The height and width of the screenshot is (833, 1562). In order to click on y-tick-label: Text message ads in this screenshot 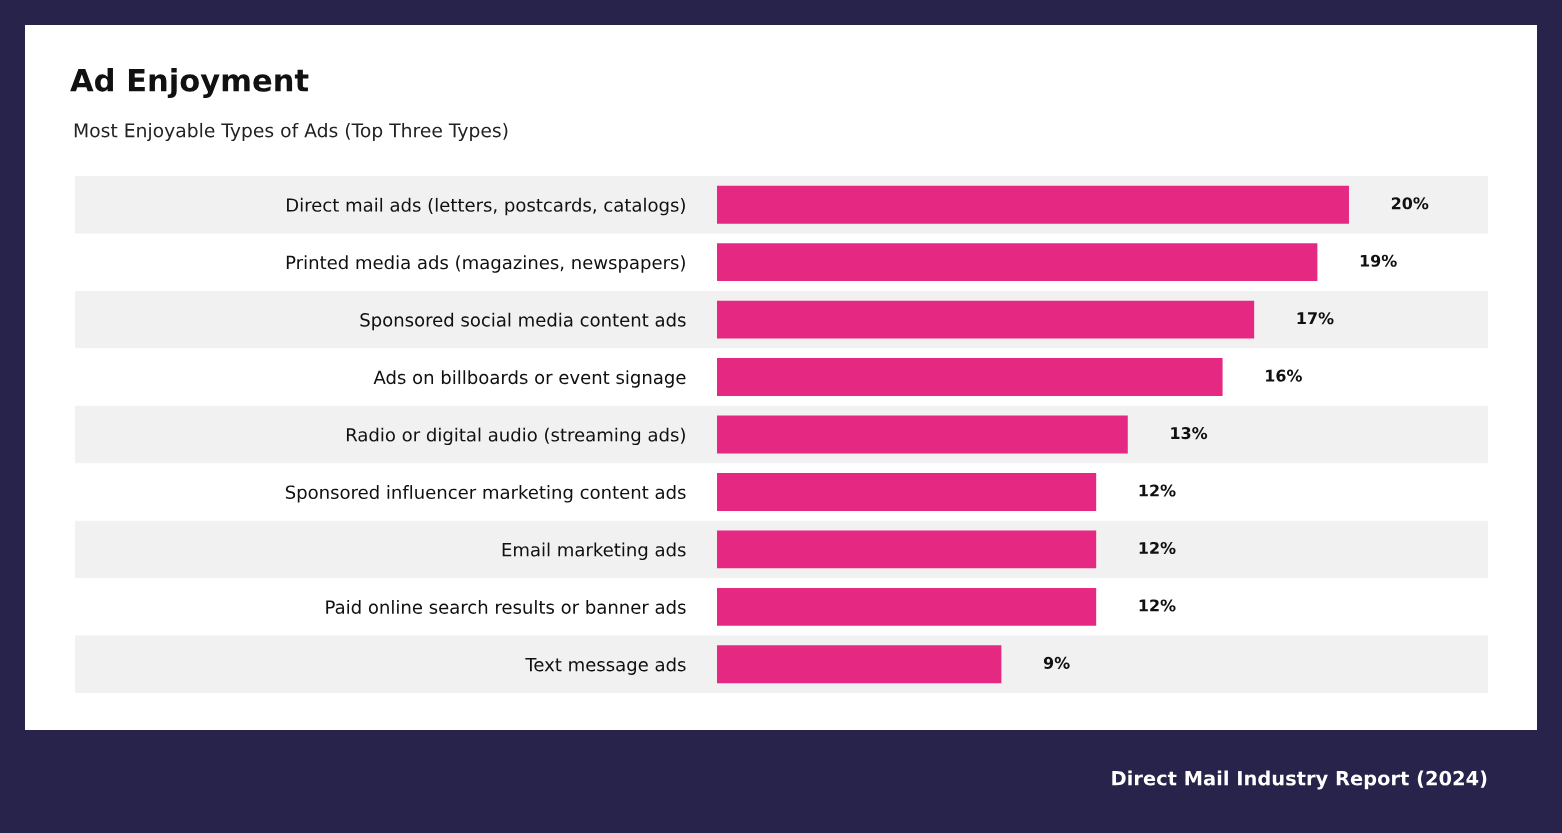, I will do `click(605, 666)`.